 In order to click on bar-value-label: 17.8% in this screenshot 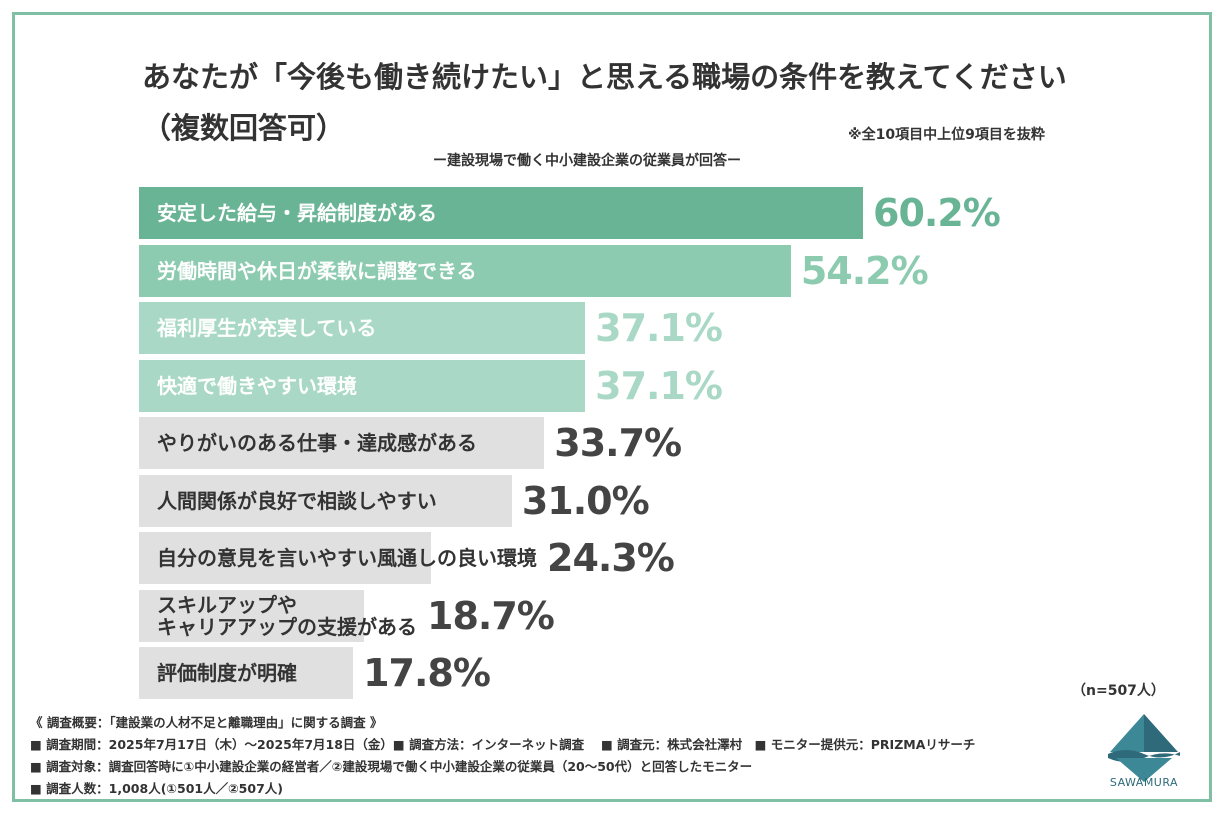, I will do `click(427, 673)`.